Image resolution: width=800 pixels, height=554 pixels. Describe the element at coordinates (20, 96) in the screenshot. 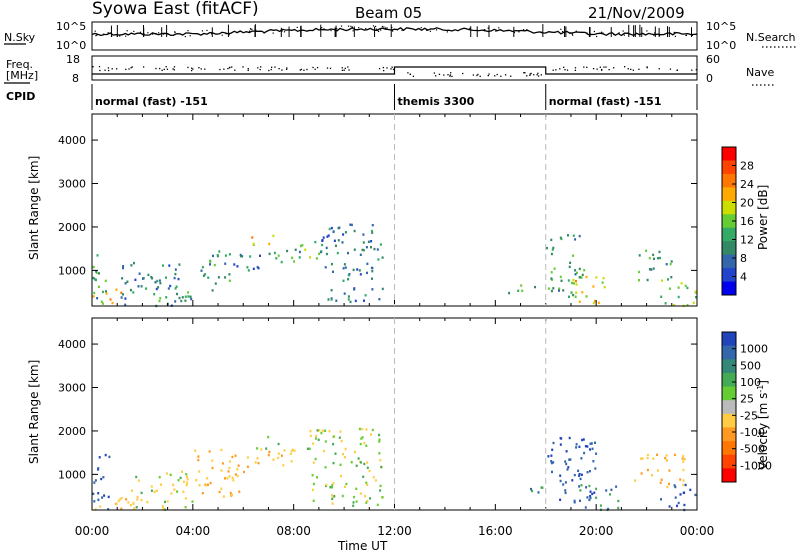

I see `cpid-label: CPID` at that location.